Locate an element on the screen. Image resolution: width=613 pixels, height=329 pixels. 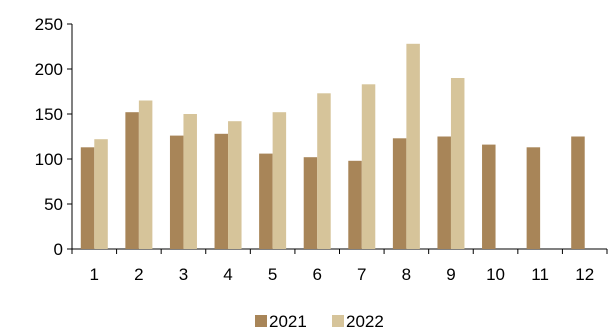
legend-label: 2021 is located at coordinates (288, 320).